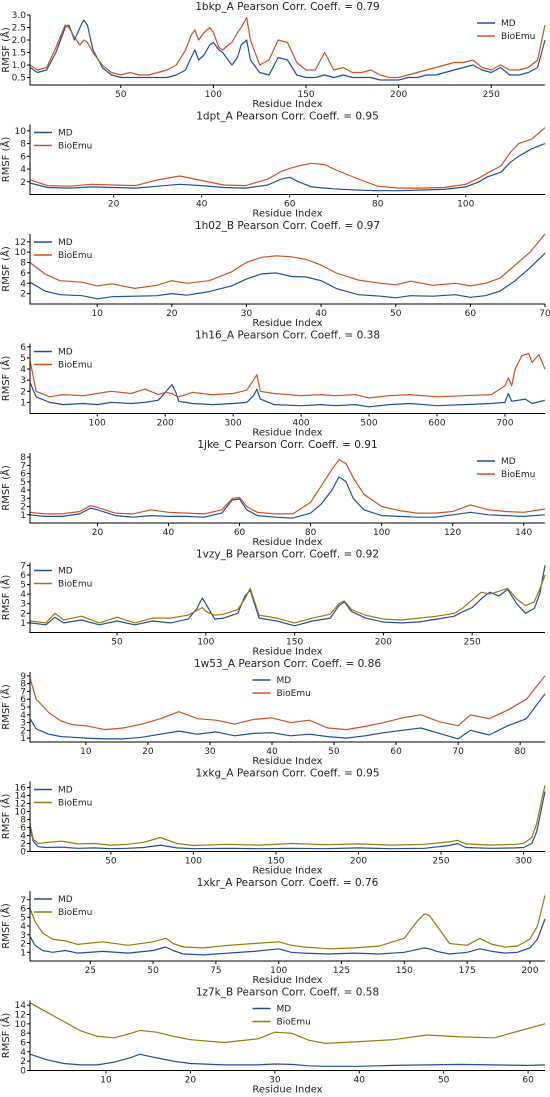  Describe the element at coordinates (368, 424) in the screenshot. I see `x-tick-label: 500` at that location.